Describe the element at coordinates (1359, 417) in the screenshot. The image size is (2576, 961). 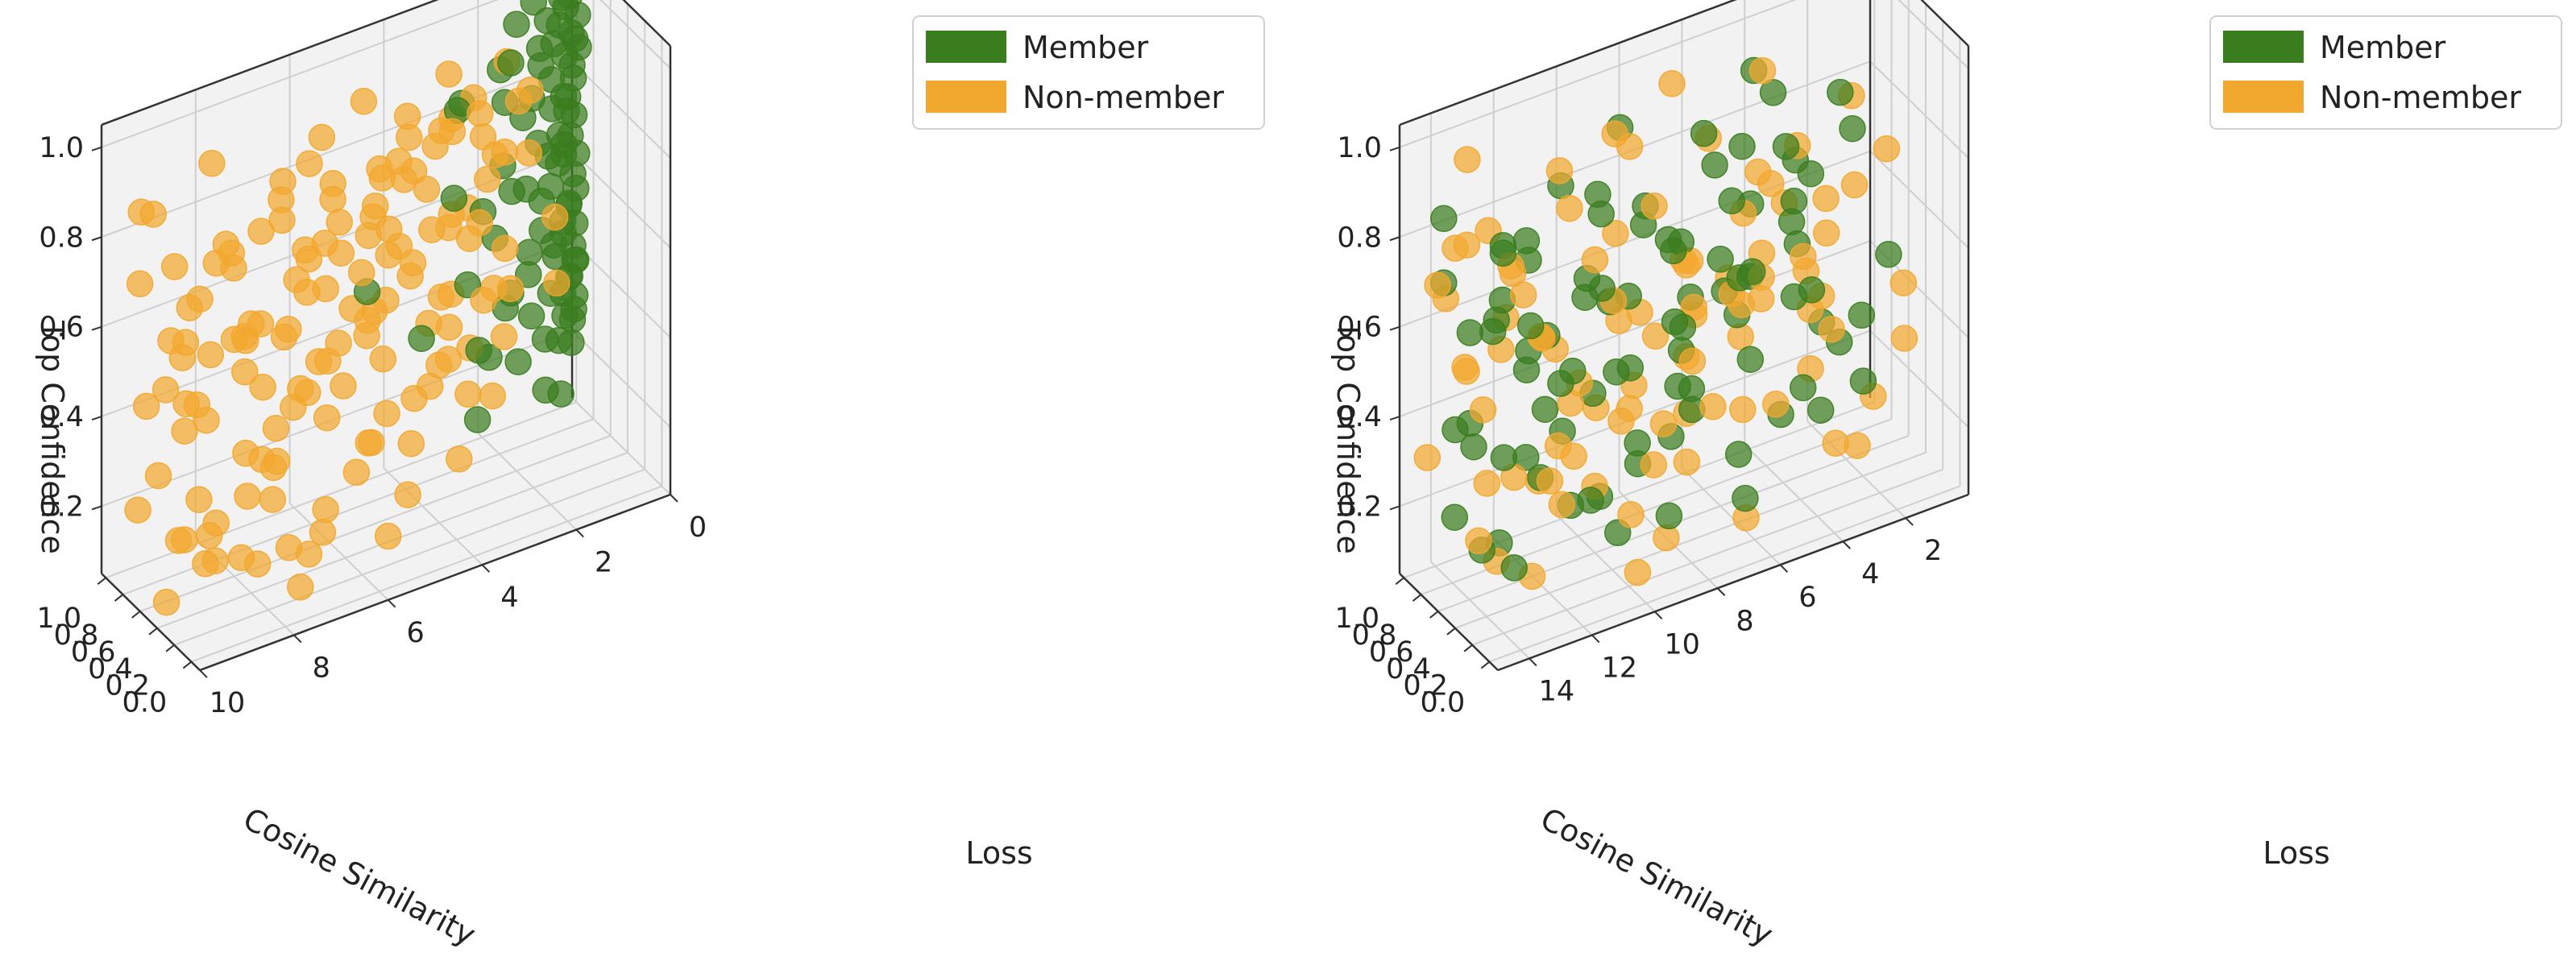
I see `z-tick-label: 0.4` at that location.